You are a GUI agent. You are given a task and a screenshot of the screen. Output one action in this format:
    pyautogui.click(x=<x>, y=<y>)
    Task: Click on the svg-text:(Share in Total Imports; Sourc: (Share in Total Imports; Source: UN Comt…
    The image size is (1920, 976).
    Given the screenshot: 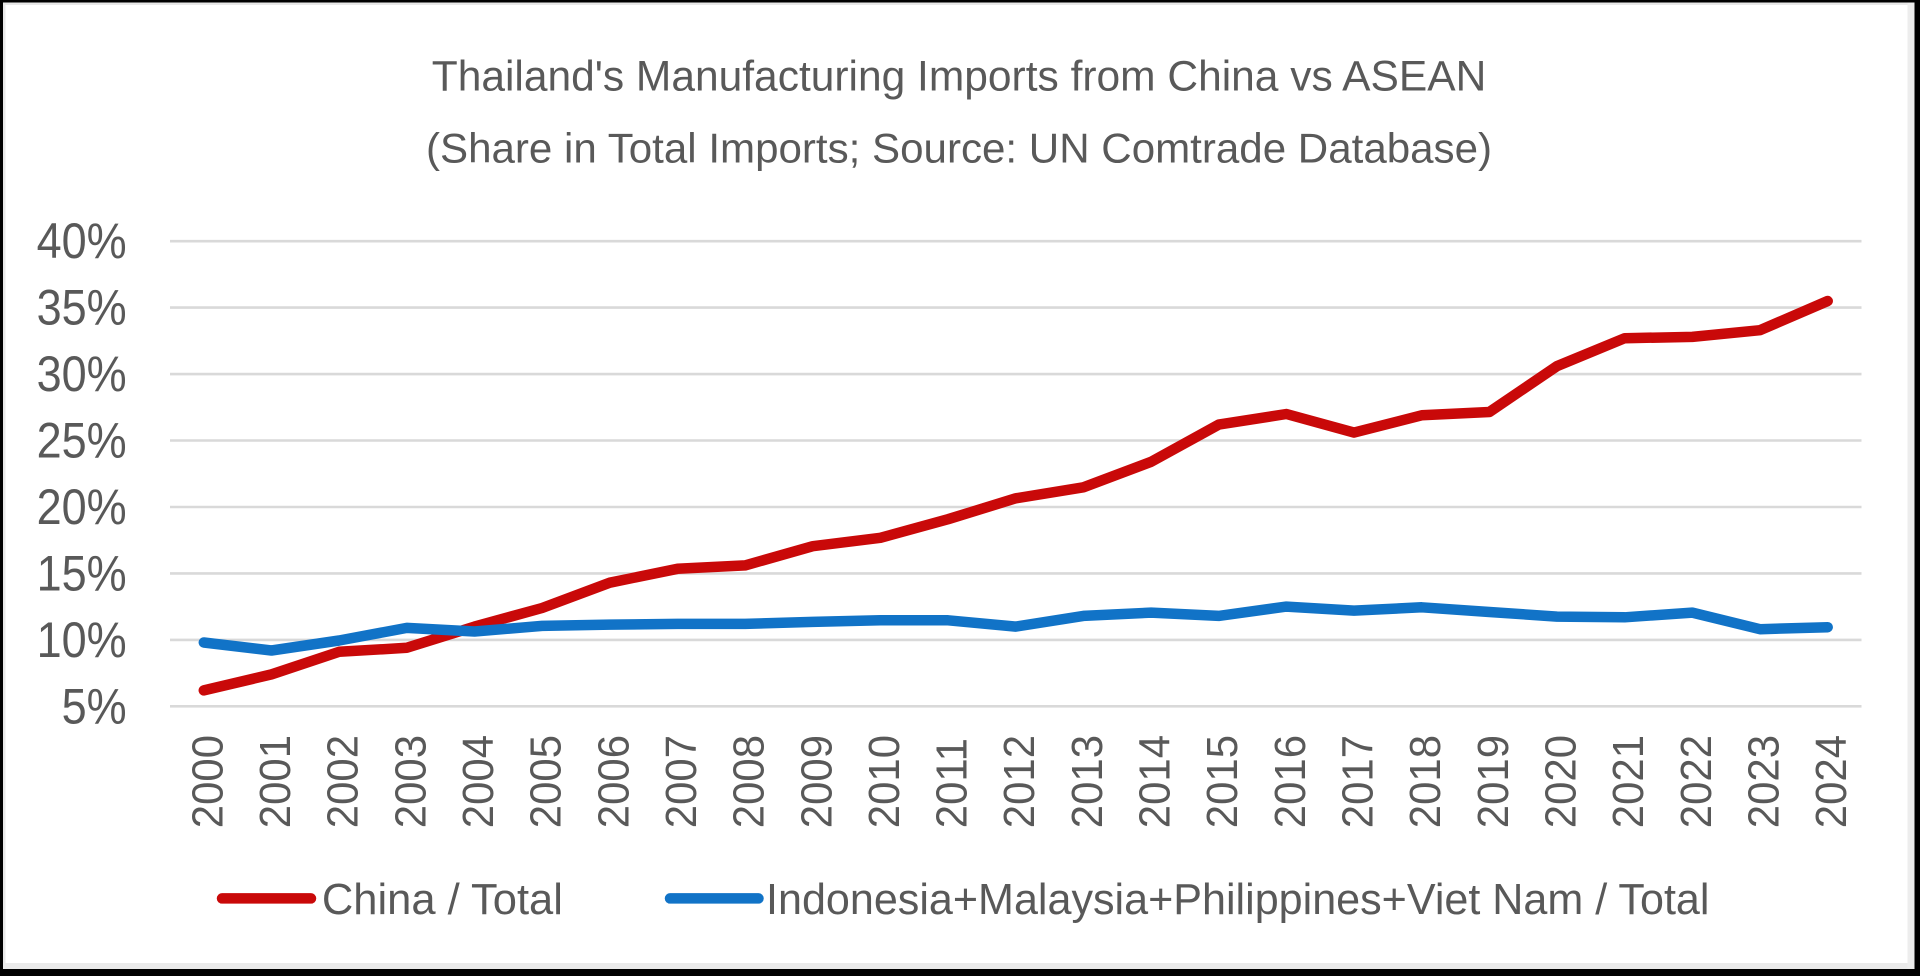 What is the action you would take?
    pyautogui.click(x=959, y=148)
    